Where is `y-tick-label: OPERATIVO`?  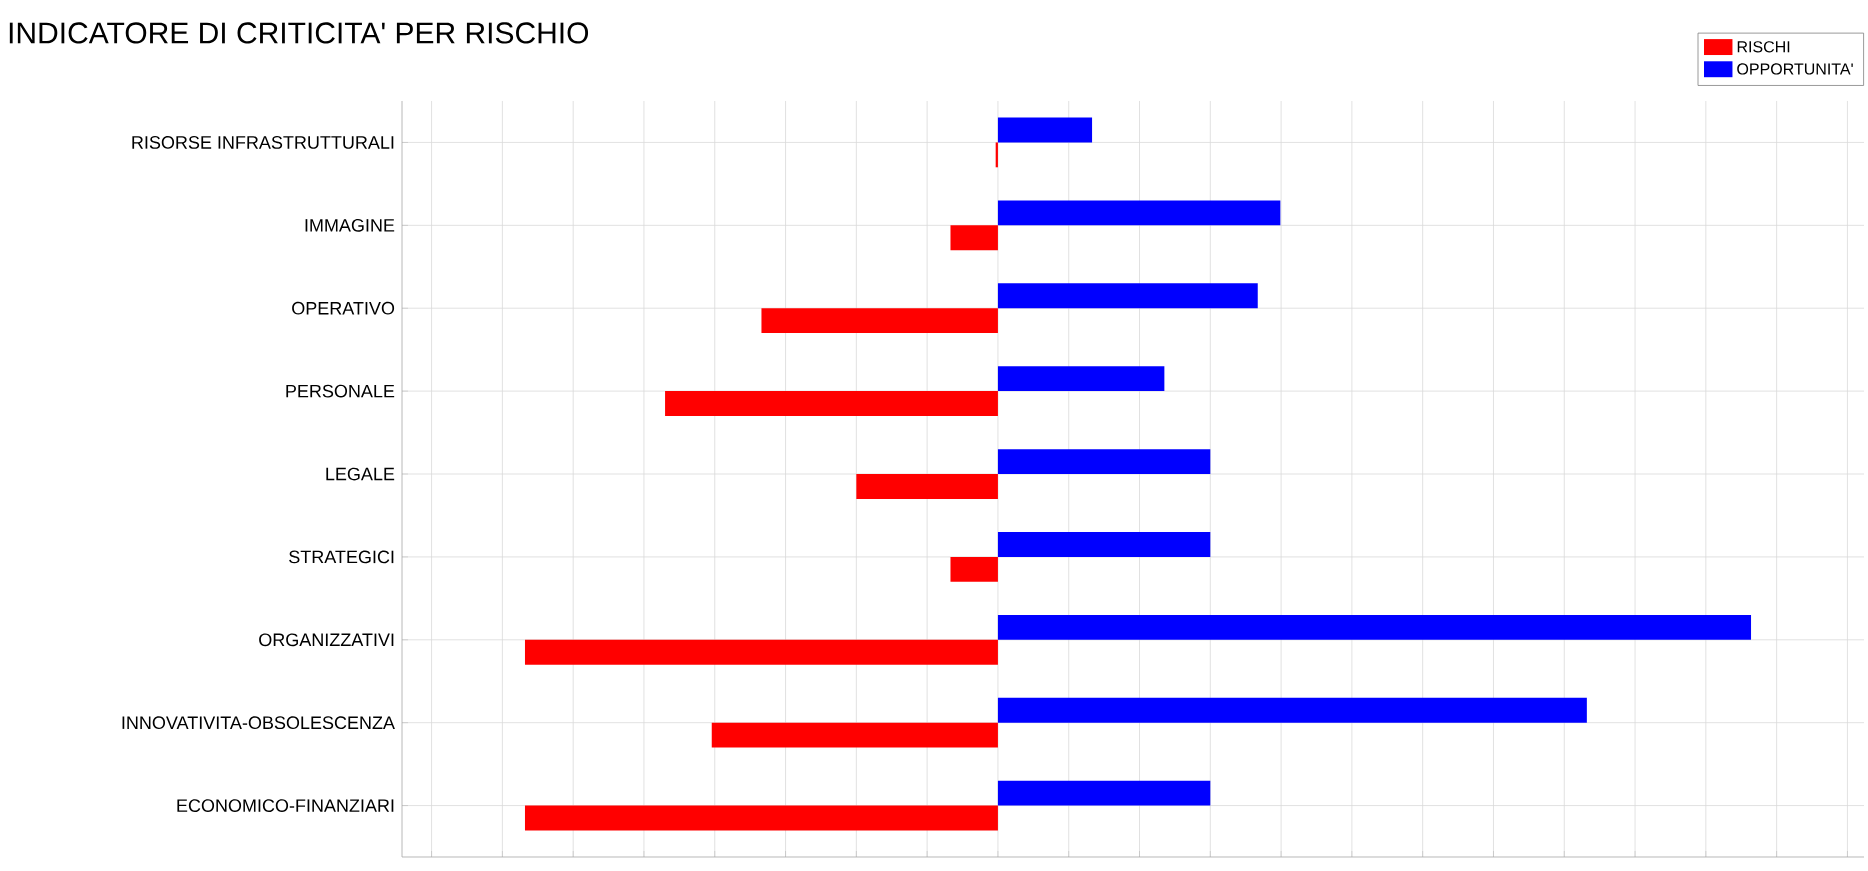
y-tick-label: OPERATIVO is located at coordinates (343, 308).